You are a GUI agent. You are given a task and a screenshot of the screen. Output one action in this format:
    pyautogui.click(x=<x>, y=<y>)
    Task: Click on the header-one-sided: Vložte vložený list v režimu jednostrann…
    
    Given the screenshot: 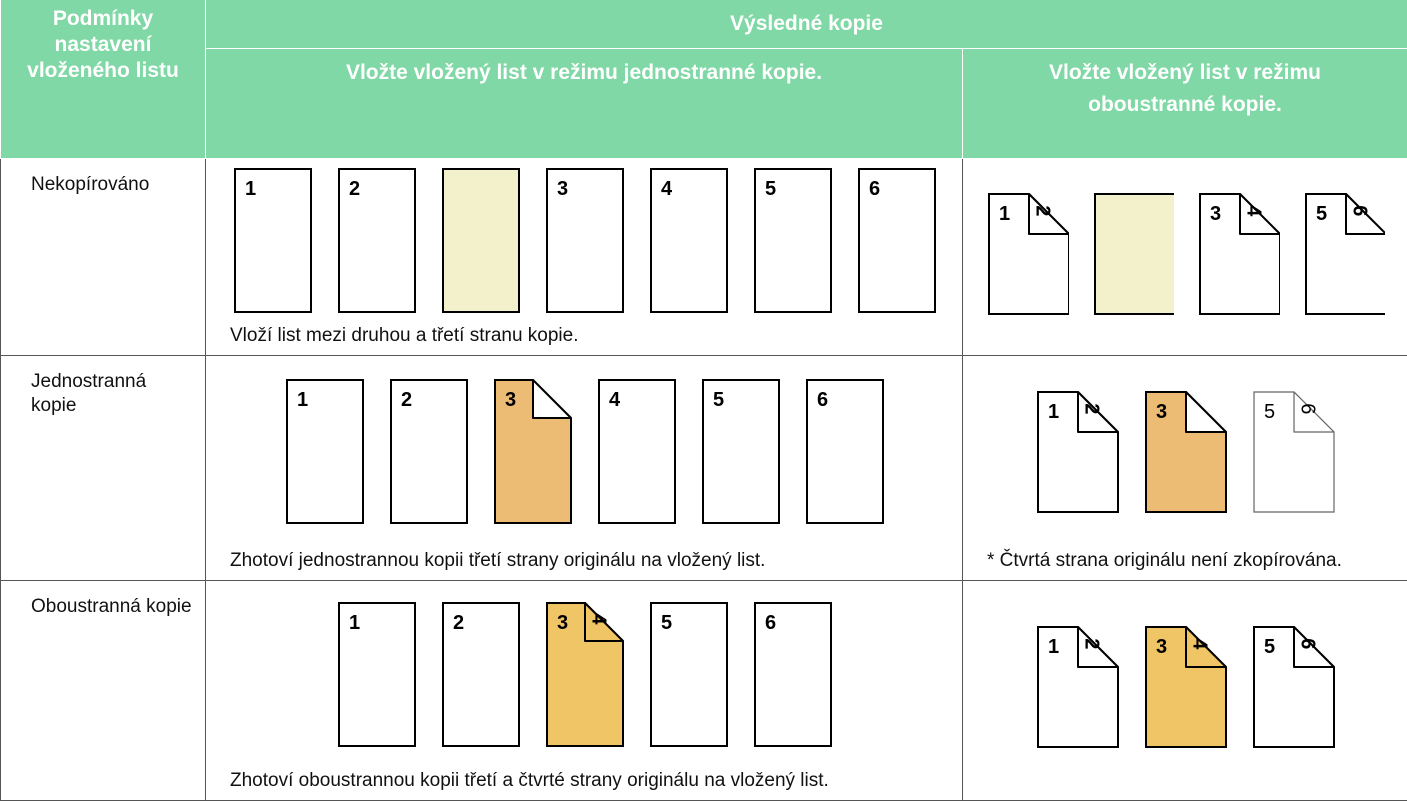 What is the action you would take?
    pyautogui.click(x=584, y=103)
    